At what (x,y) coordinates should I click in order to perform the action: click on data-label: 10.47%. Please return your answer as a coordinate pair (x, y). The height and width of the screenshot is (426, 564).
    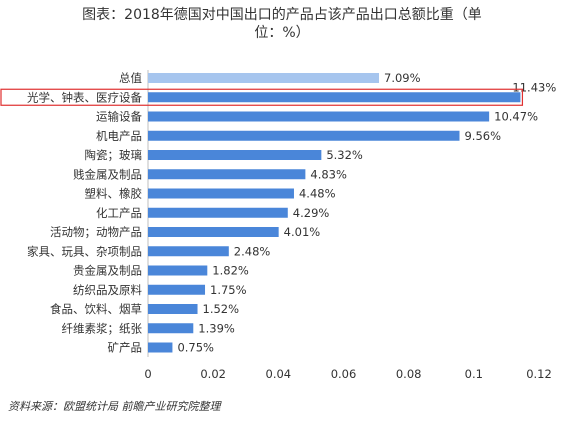
    Looking at the image, I should click on (516, 117).